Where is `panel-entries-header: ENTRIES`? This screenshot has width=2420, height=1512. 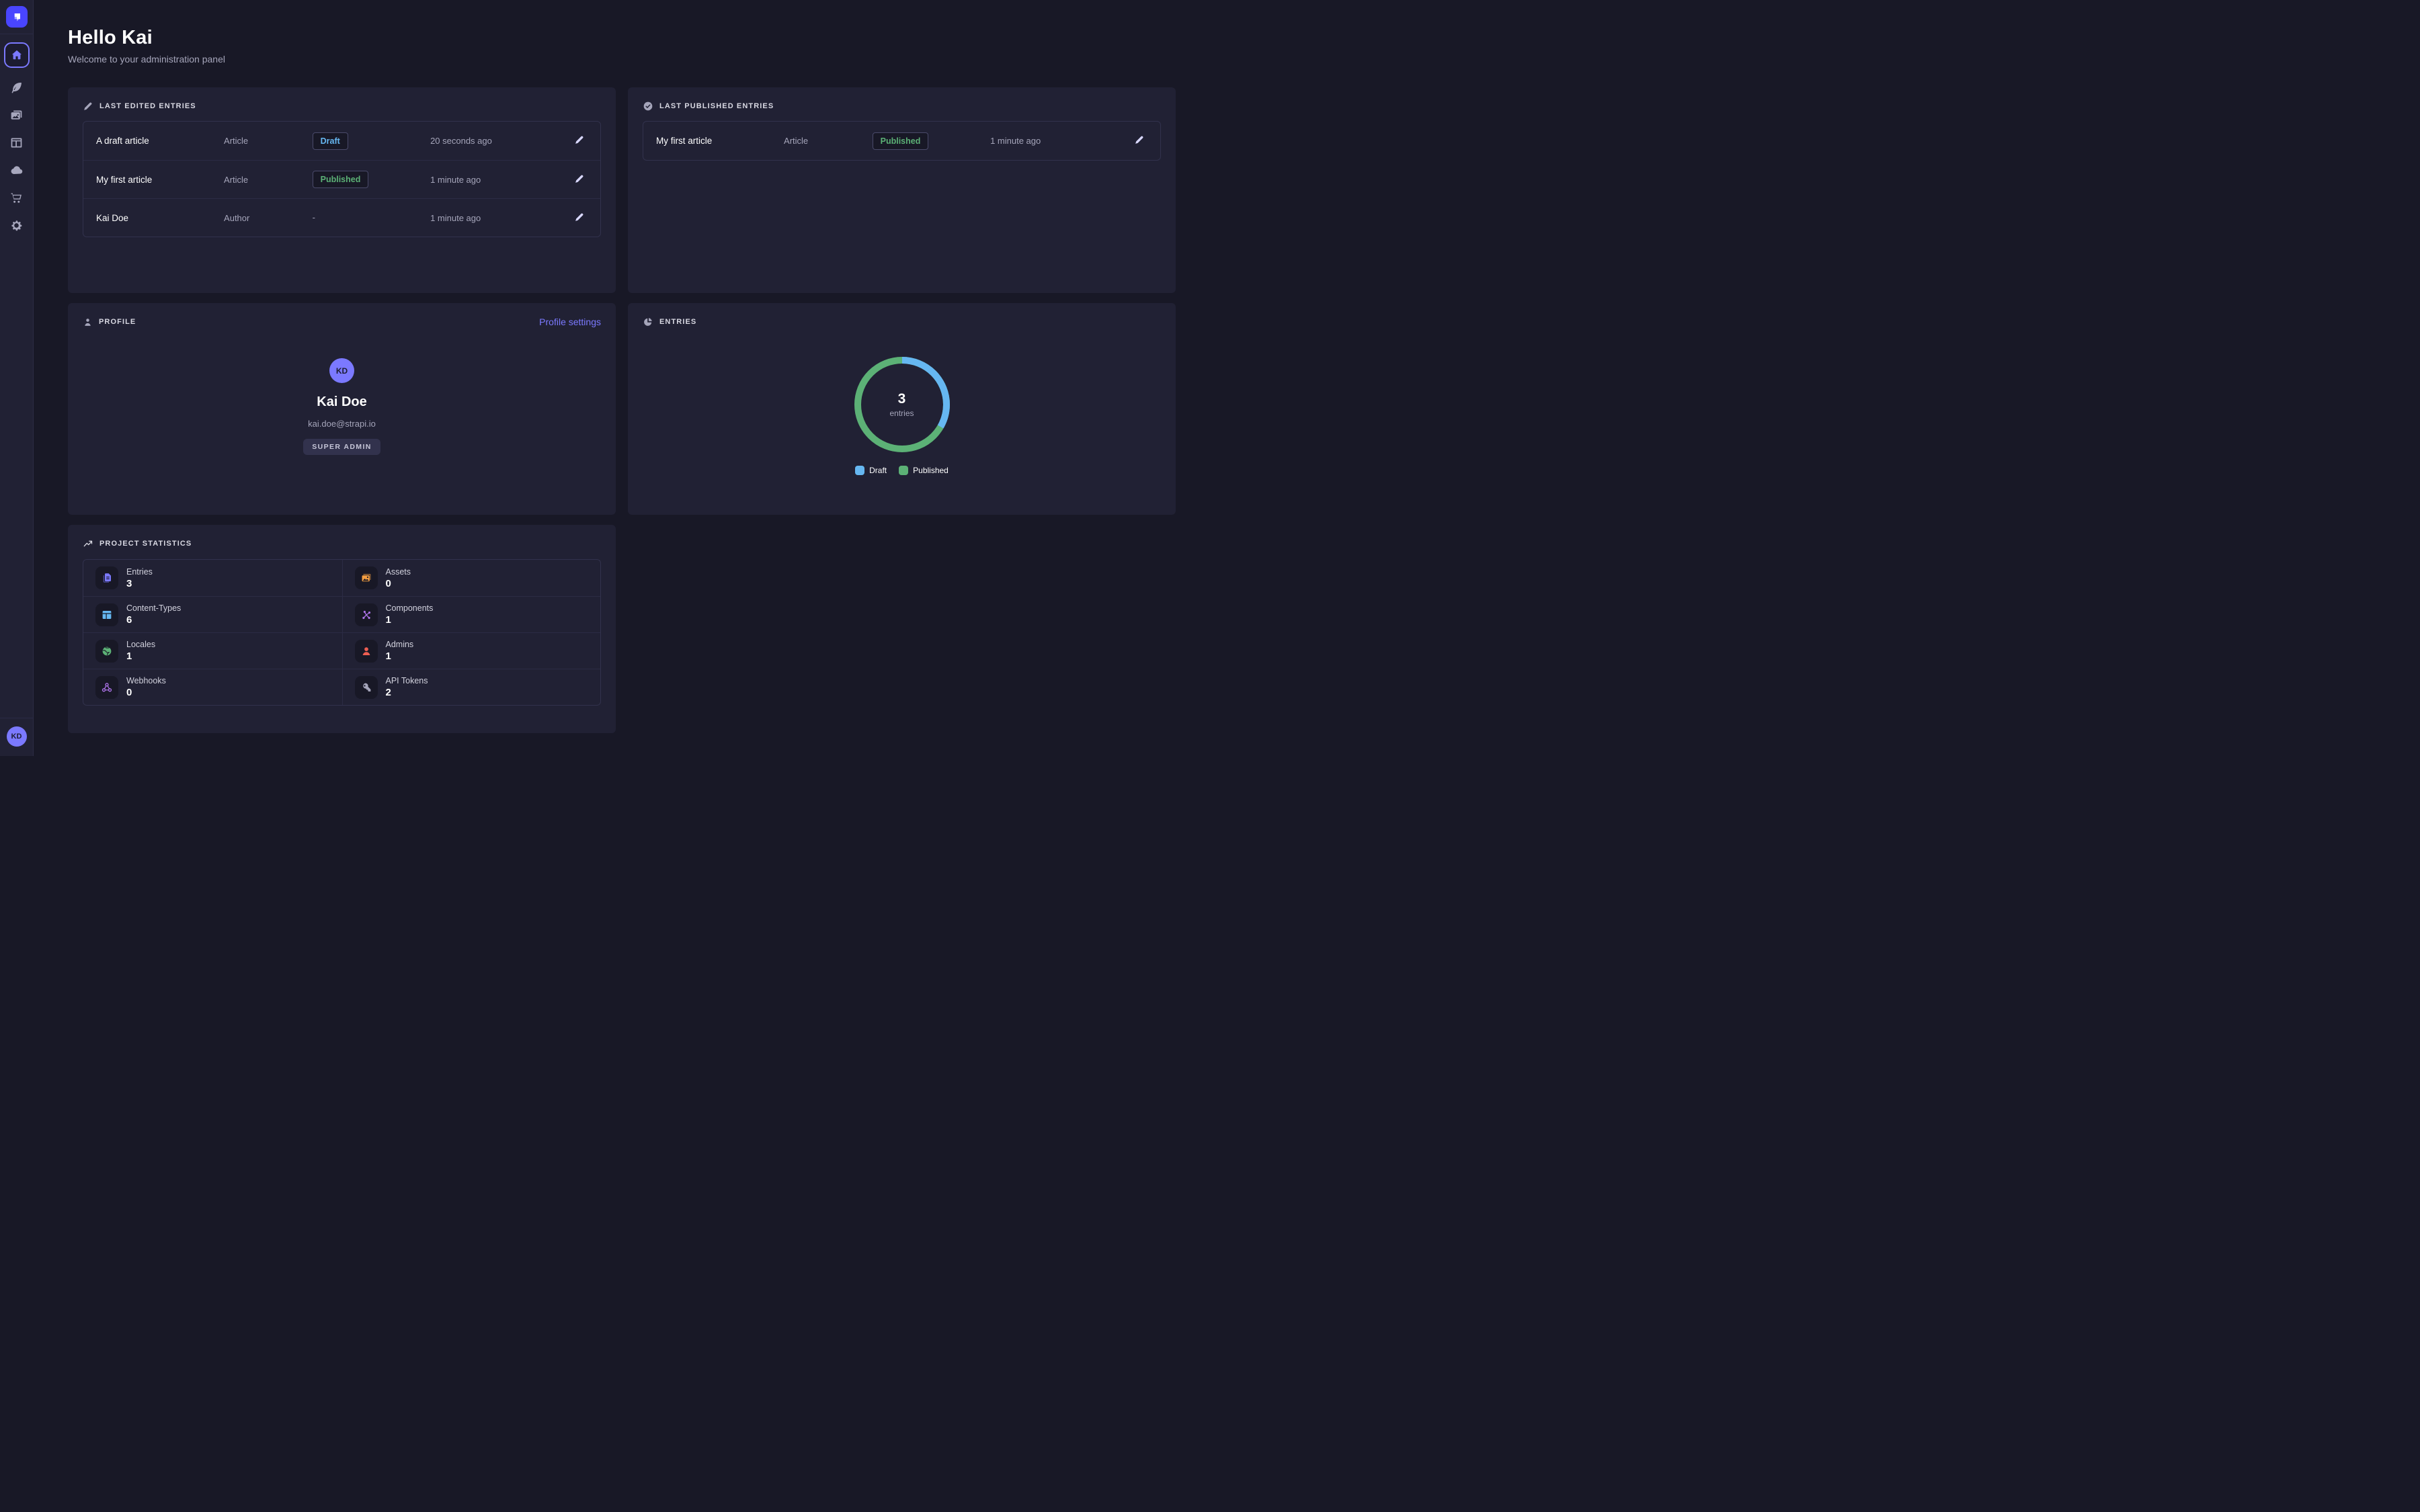 panel-entries-header: ENTRIES is located at coordinates (902, 322).